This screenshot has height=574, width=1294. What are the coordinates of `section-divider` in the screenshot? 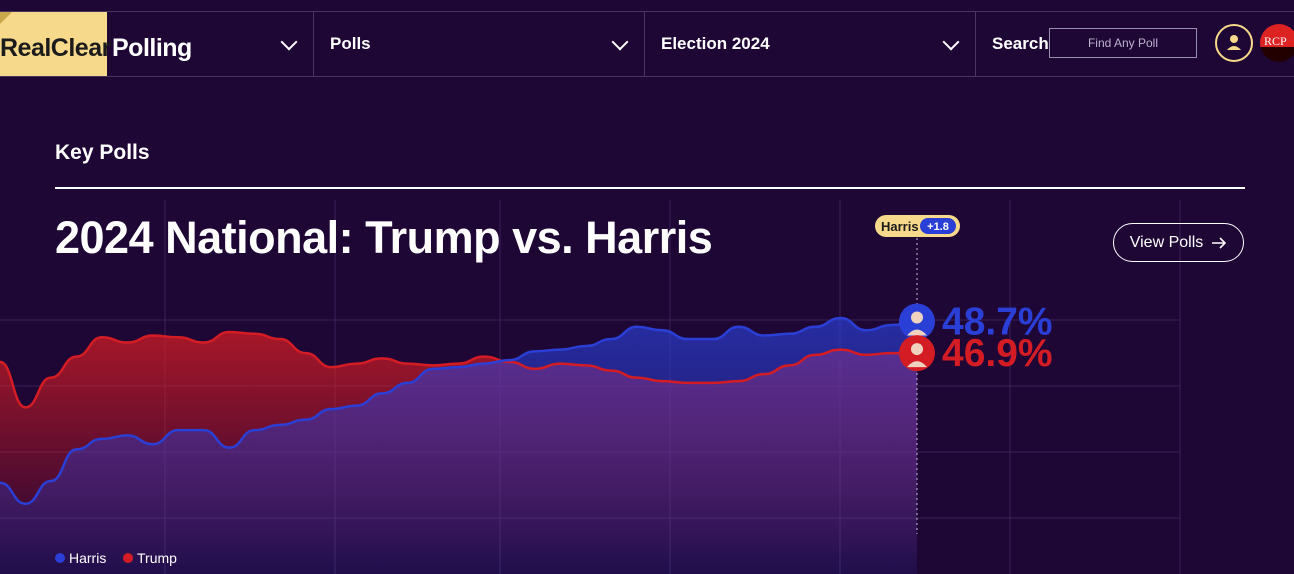 It's located at (650, 188).